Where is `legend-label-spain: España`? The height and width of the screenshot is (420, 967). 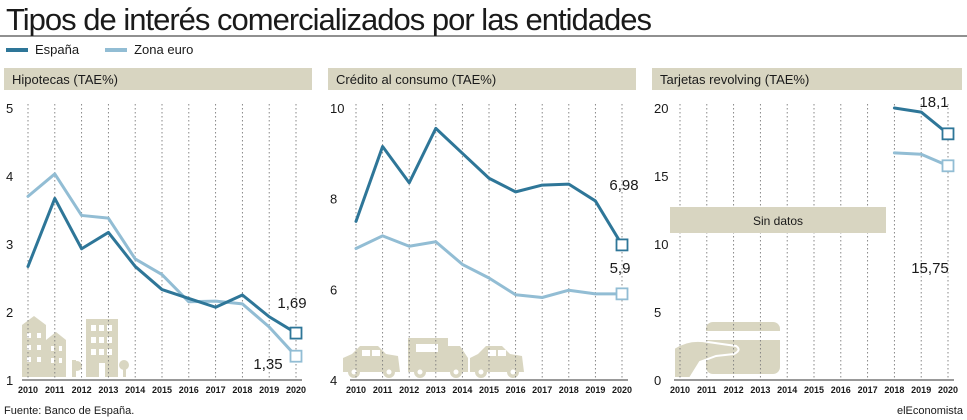 legend-label-spain: España is located at coordinates (57, 49).